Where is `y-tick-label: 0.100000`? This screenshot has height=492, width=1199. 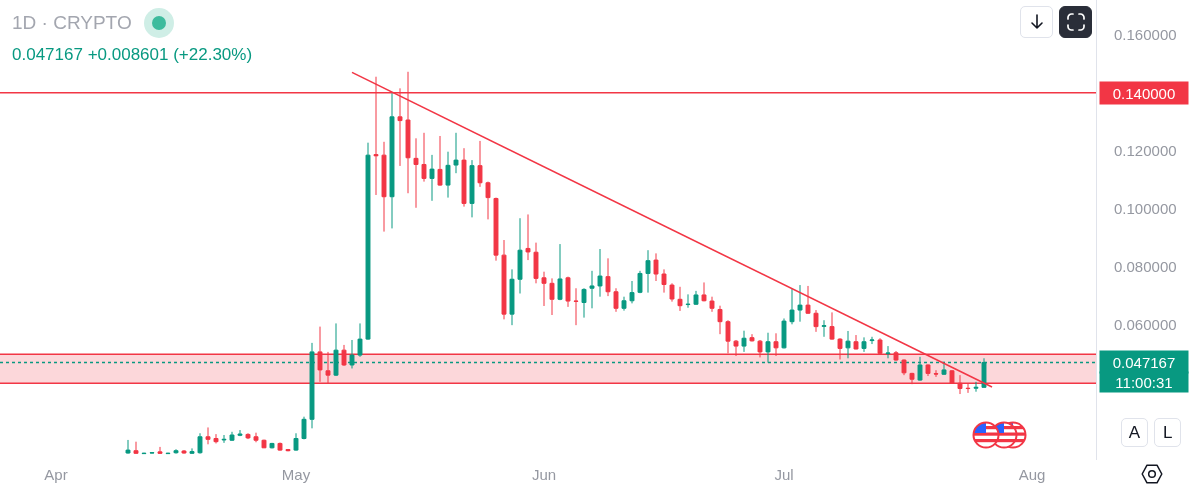 y-tick-label: 0.100000 is located at coordinates (1145, 209).